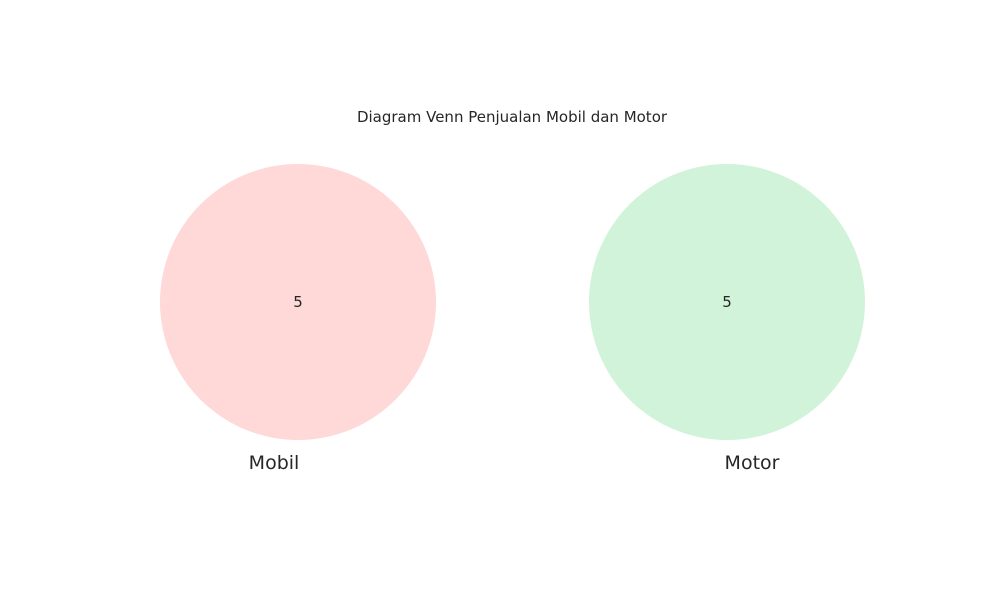 Image resolution: width=1000 pixels, height=600 pixels. I want to click on set-circle-motor, so click(727, 302).